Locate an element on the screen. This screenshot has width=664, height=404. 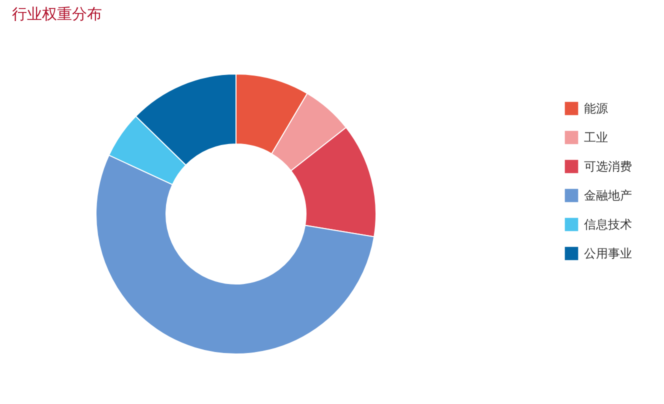
legend-label: 能源 is located at coordinates (596, 109).